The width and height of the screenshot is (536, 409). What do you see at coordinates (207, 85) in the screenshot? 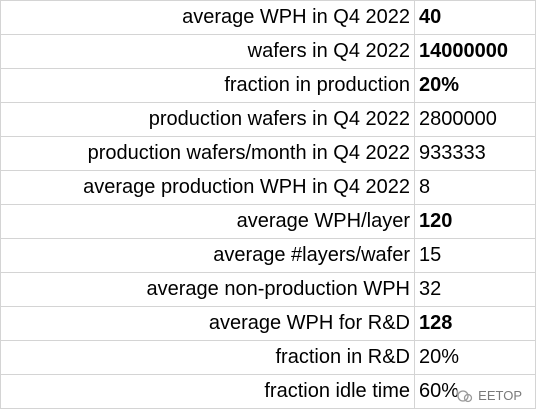
I see `row-label: fraction in production` at bounding box center [207, 85].